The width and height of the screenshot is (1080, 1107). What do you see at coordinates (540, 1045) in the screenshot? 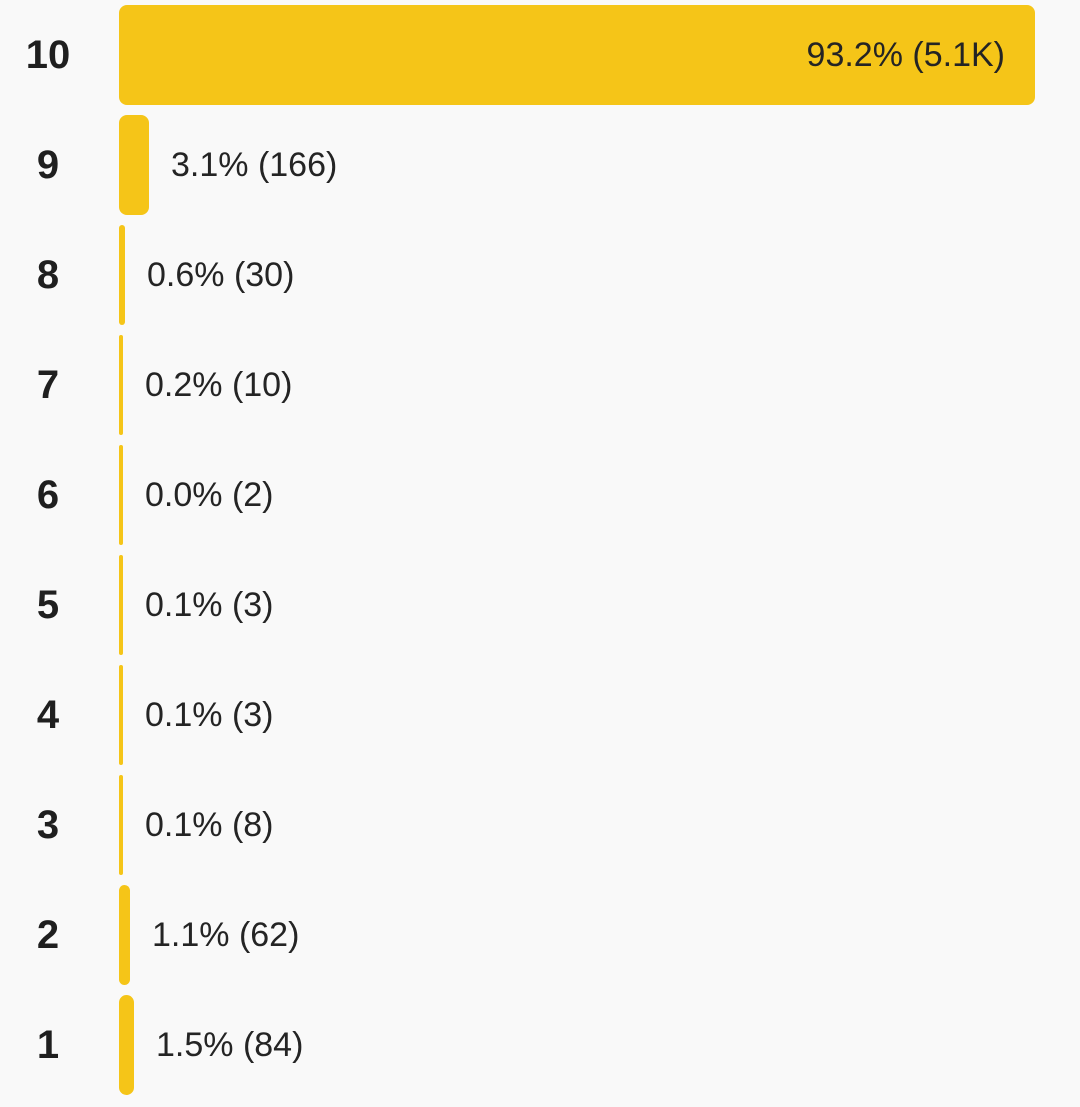
I see `bar-row: 1 1.5% (84)` at bounding box center [540, 1045].